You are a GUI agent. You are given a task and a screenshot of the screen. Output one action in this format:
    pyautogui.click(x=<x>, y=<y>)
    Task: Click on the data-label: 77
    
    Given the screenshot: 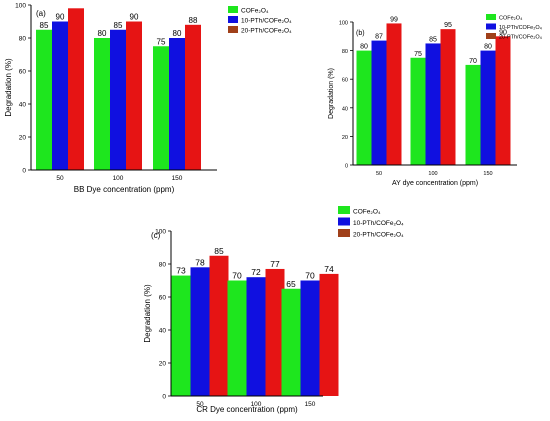 What is the action you would take?
    pyautogui.click(x=275, y=264)
    